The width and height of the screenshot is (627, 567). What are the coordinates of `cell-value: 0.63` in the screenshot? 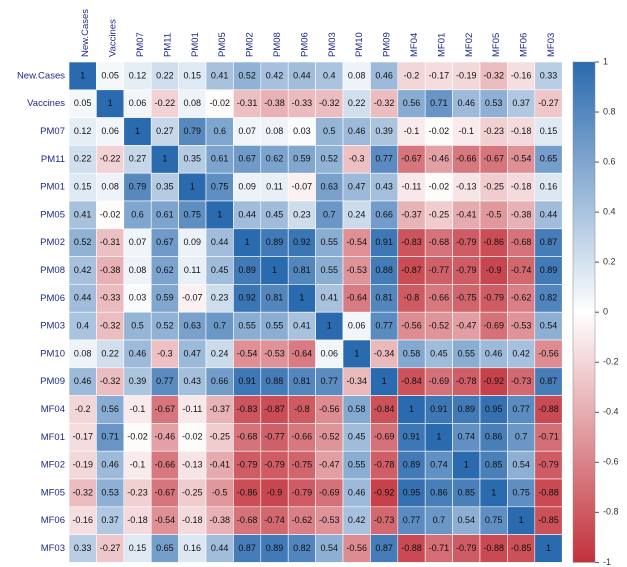 It's located at (193, 325).